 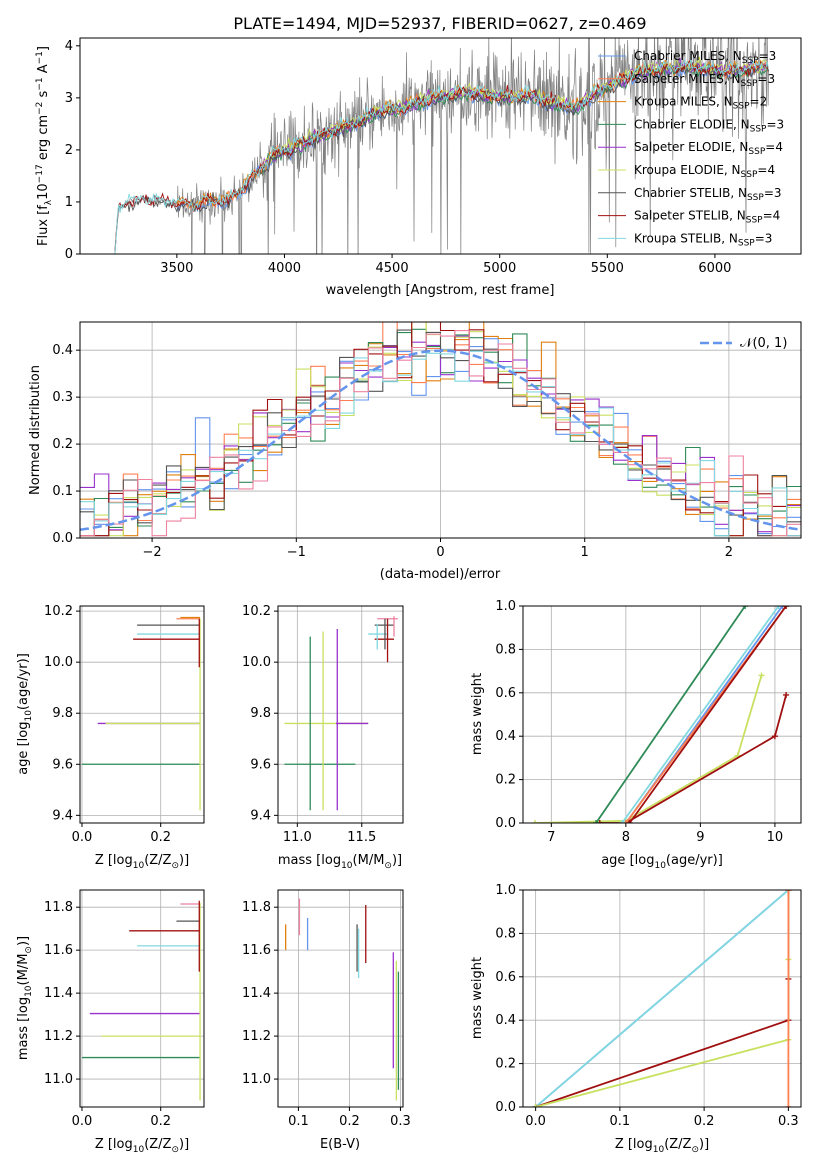 I want to click on y-axis-label: Flux [fλ10−17 erg cm−2 s−1 A−1], so click(x=44, y=146).